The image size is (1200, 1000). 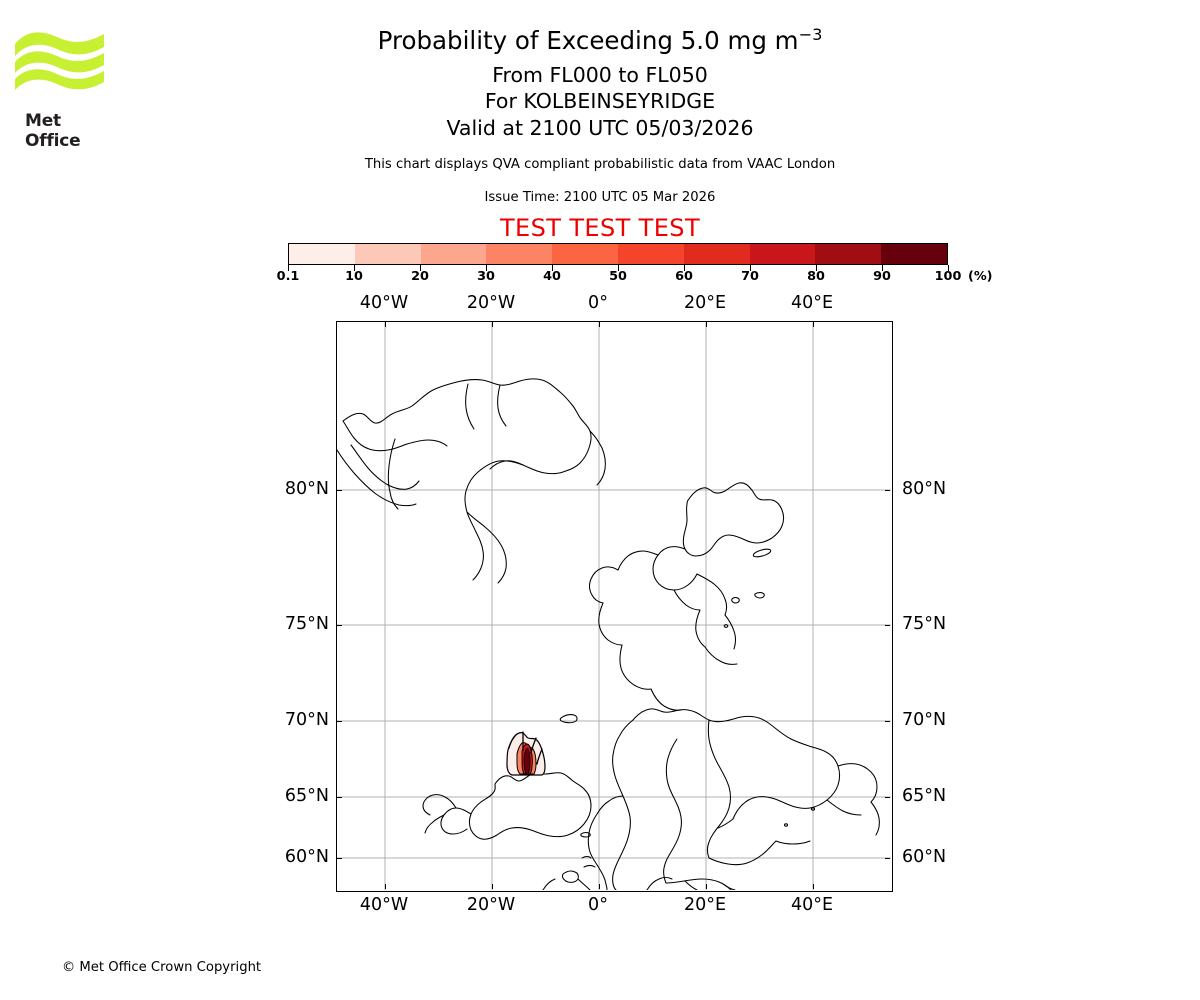 What do you see at coordinates (705, 905) in the screenshot?
I see `lon-label-bottom-3: 20°E` at bounding box center [705, 905].